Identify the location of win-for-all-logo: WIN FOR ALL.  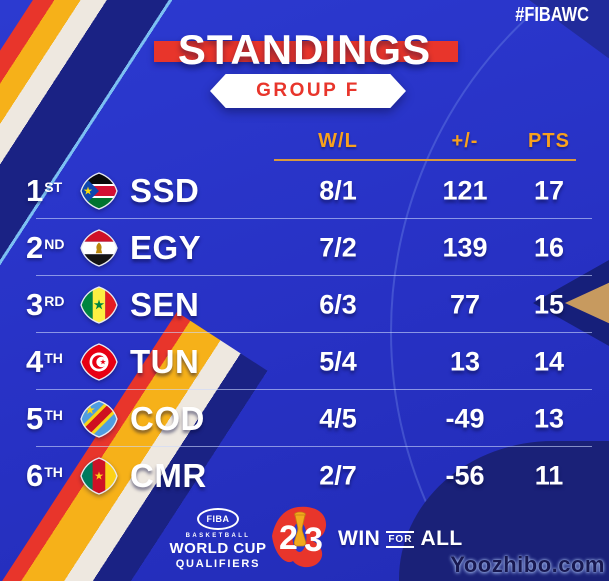
(400, 539).